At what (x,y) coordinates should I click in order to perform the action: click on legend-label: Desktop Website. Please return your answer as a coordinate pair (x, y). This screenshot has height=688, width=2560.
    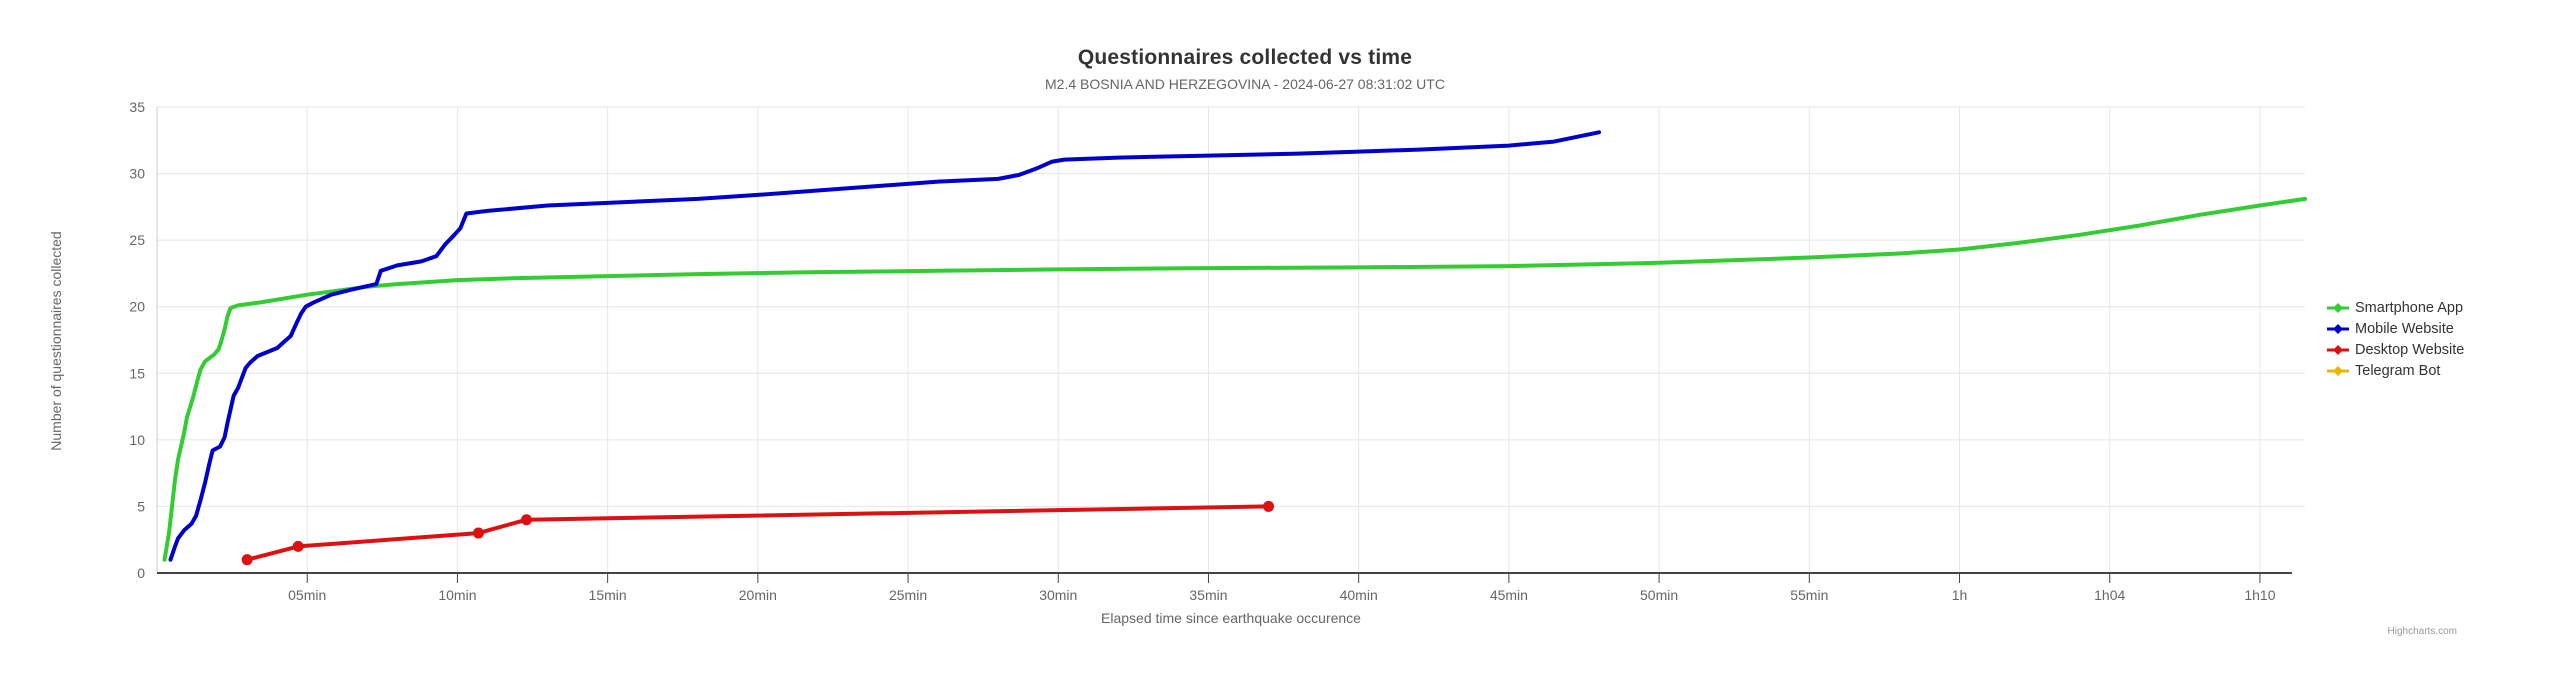
    Looking at the image, I should click on (2410, 349).